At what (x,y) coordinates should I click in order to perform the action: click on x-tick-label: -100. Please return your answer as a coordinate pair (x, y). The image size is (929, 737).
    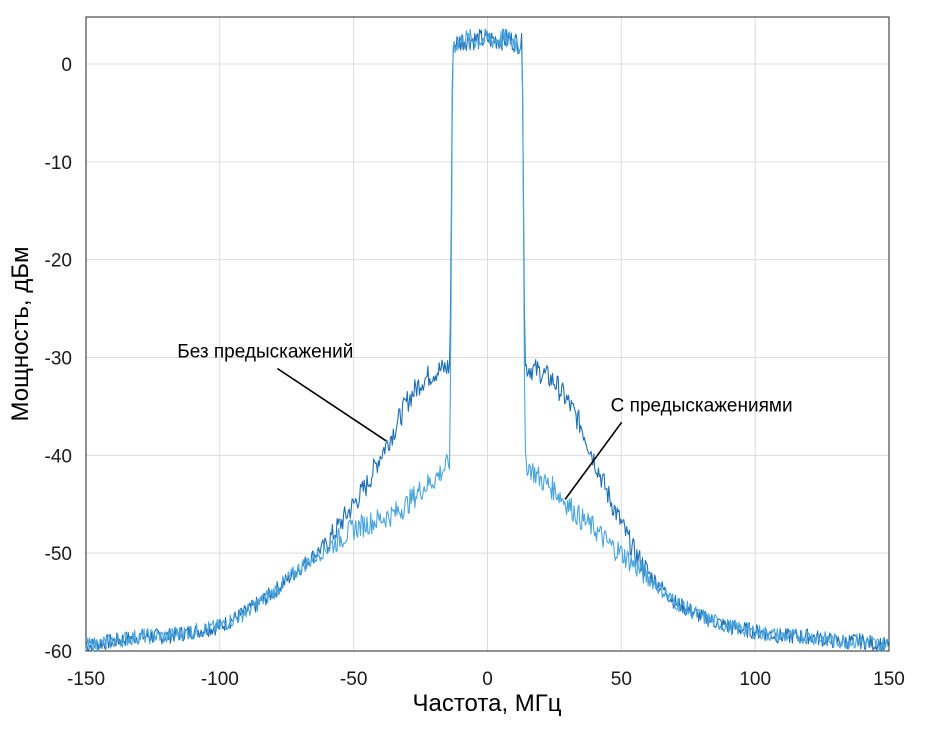
    Looking at the image, I should click on (220, 679).